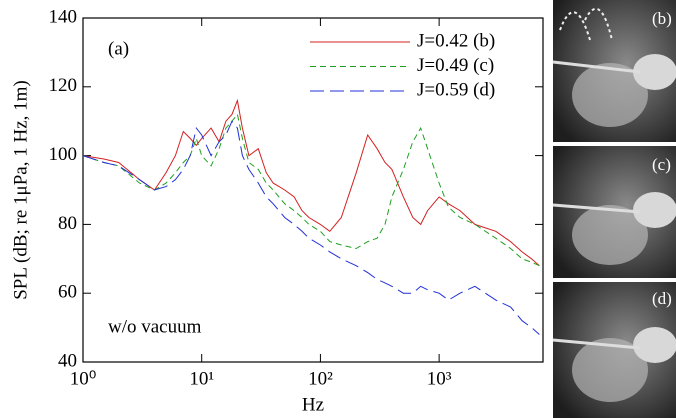  What do you see at coordinates (83, 378) in the screenshot?
I see `x-tick-label: 10⁰` at bounding box center [83, 378].